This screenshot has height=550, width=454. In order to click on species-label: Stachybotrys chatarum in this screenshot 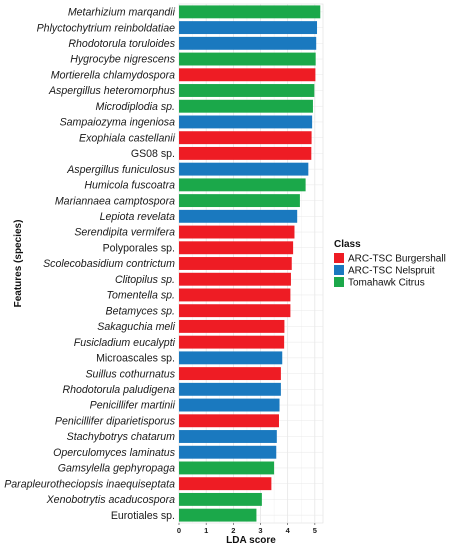, I will do `click(121, 437)`.